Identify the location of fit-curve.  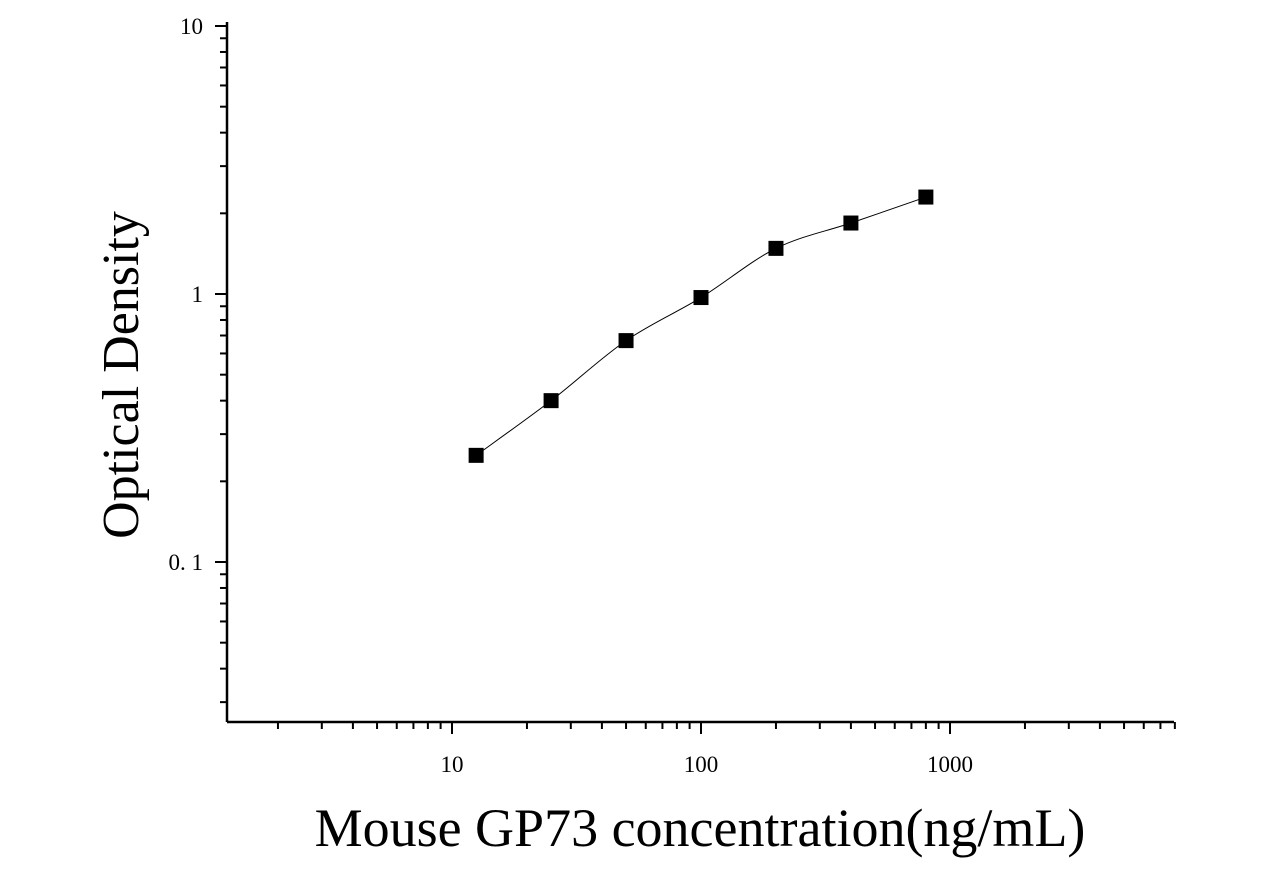
(701, 326).